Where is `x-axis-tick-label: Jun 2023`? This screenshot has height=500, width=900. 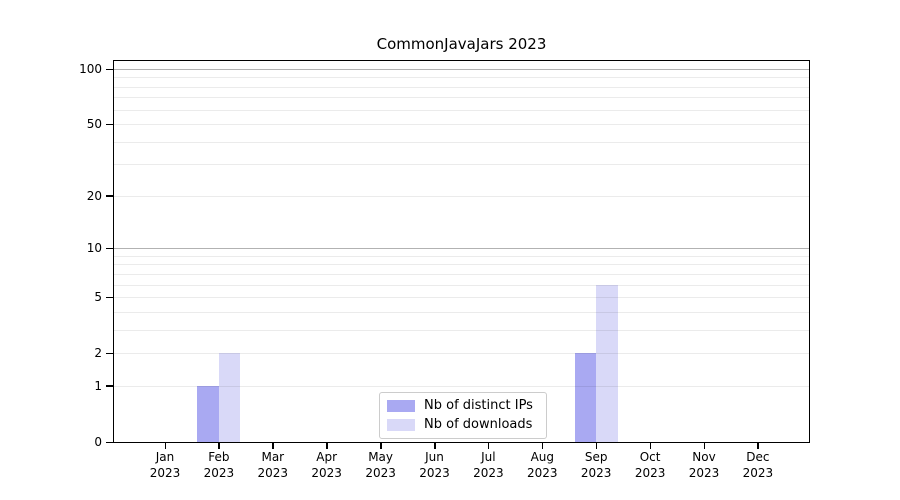 x-axis-tick-label: Jun 2023 is located at coordinates (434, 465).